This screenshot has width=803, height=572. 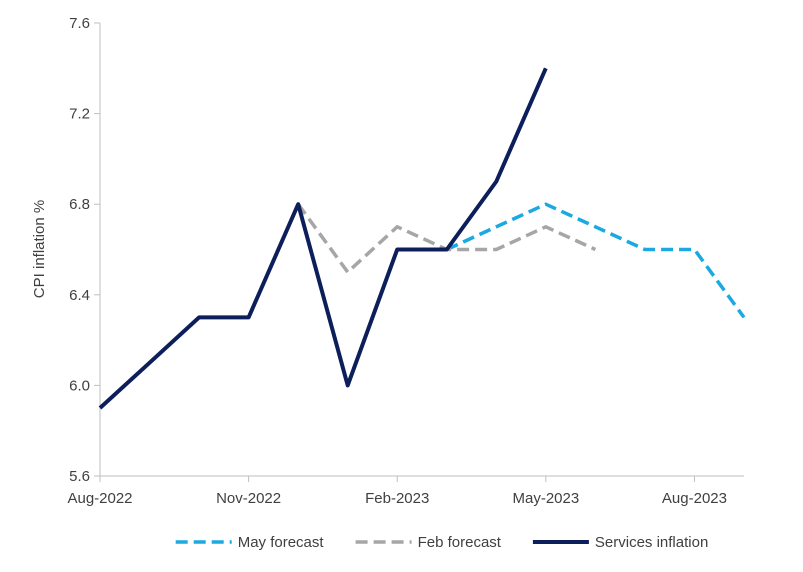 I want to click on y-tick-label: 7.6, so click(x=79, y=23).